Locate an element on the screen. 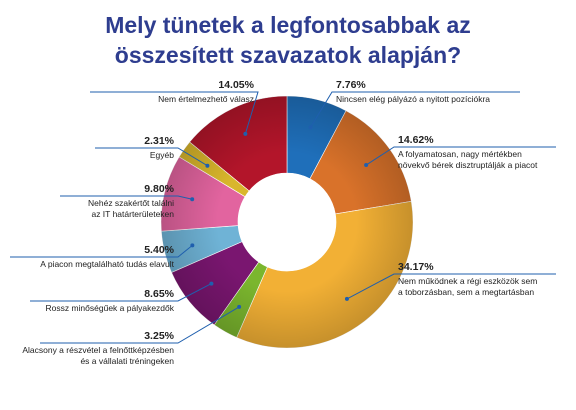 The image size is (576, 410). slice-6-leader-line is located at coordinates (101, 251).